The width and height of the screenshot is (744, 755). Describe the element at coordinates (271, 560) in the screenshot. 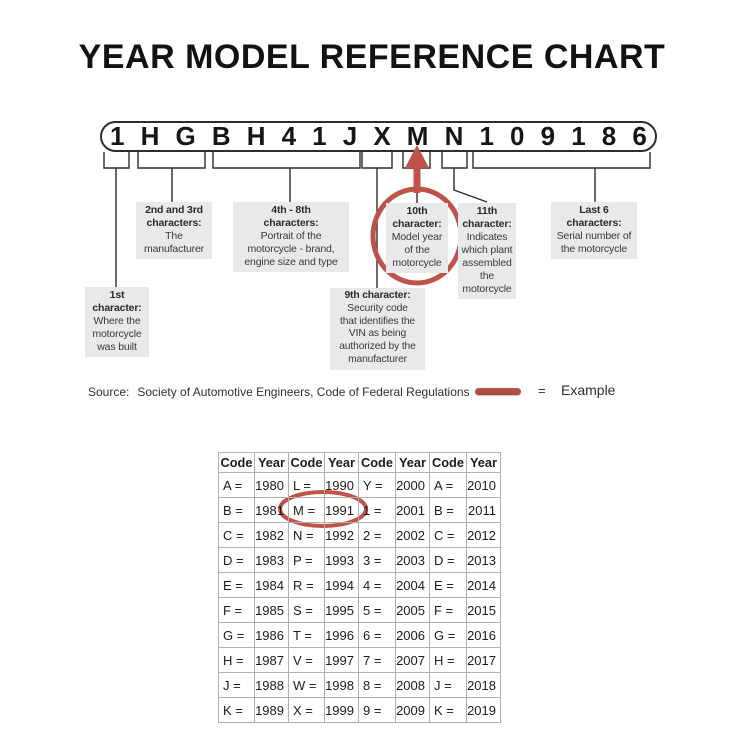

I see `year-cell: 1983` at that location.